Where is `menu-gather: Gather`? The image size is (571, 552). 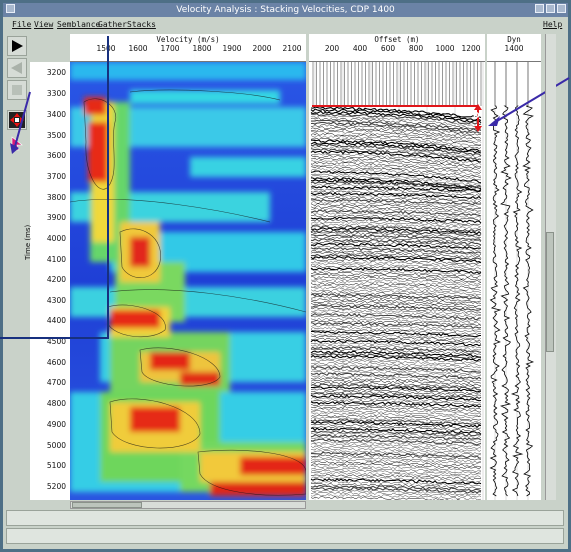 menu-gather: Gather is located at coordinates (112, 24).